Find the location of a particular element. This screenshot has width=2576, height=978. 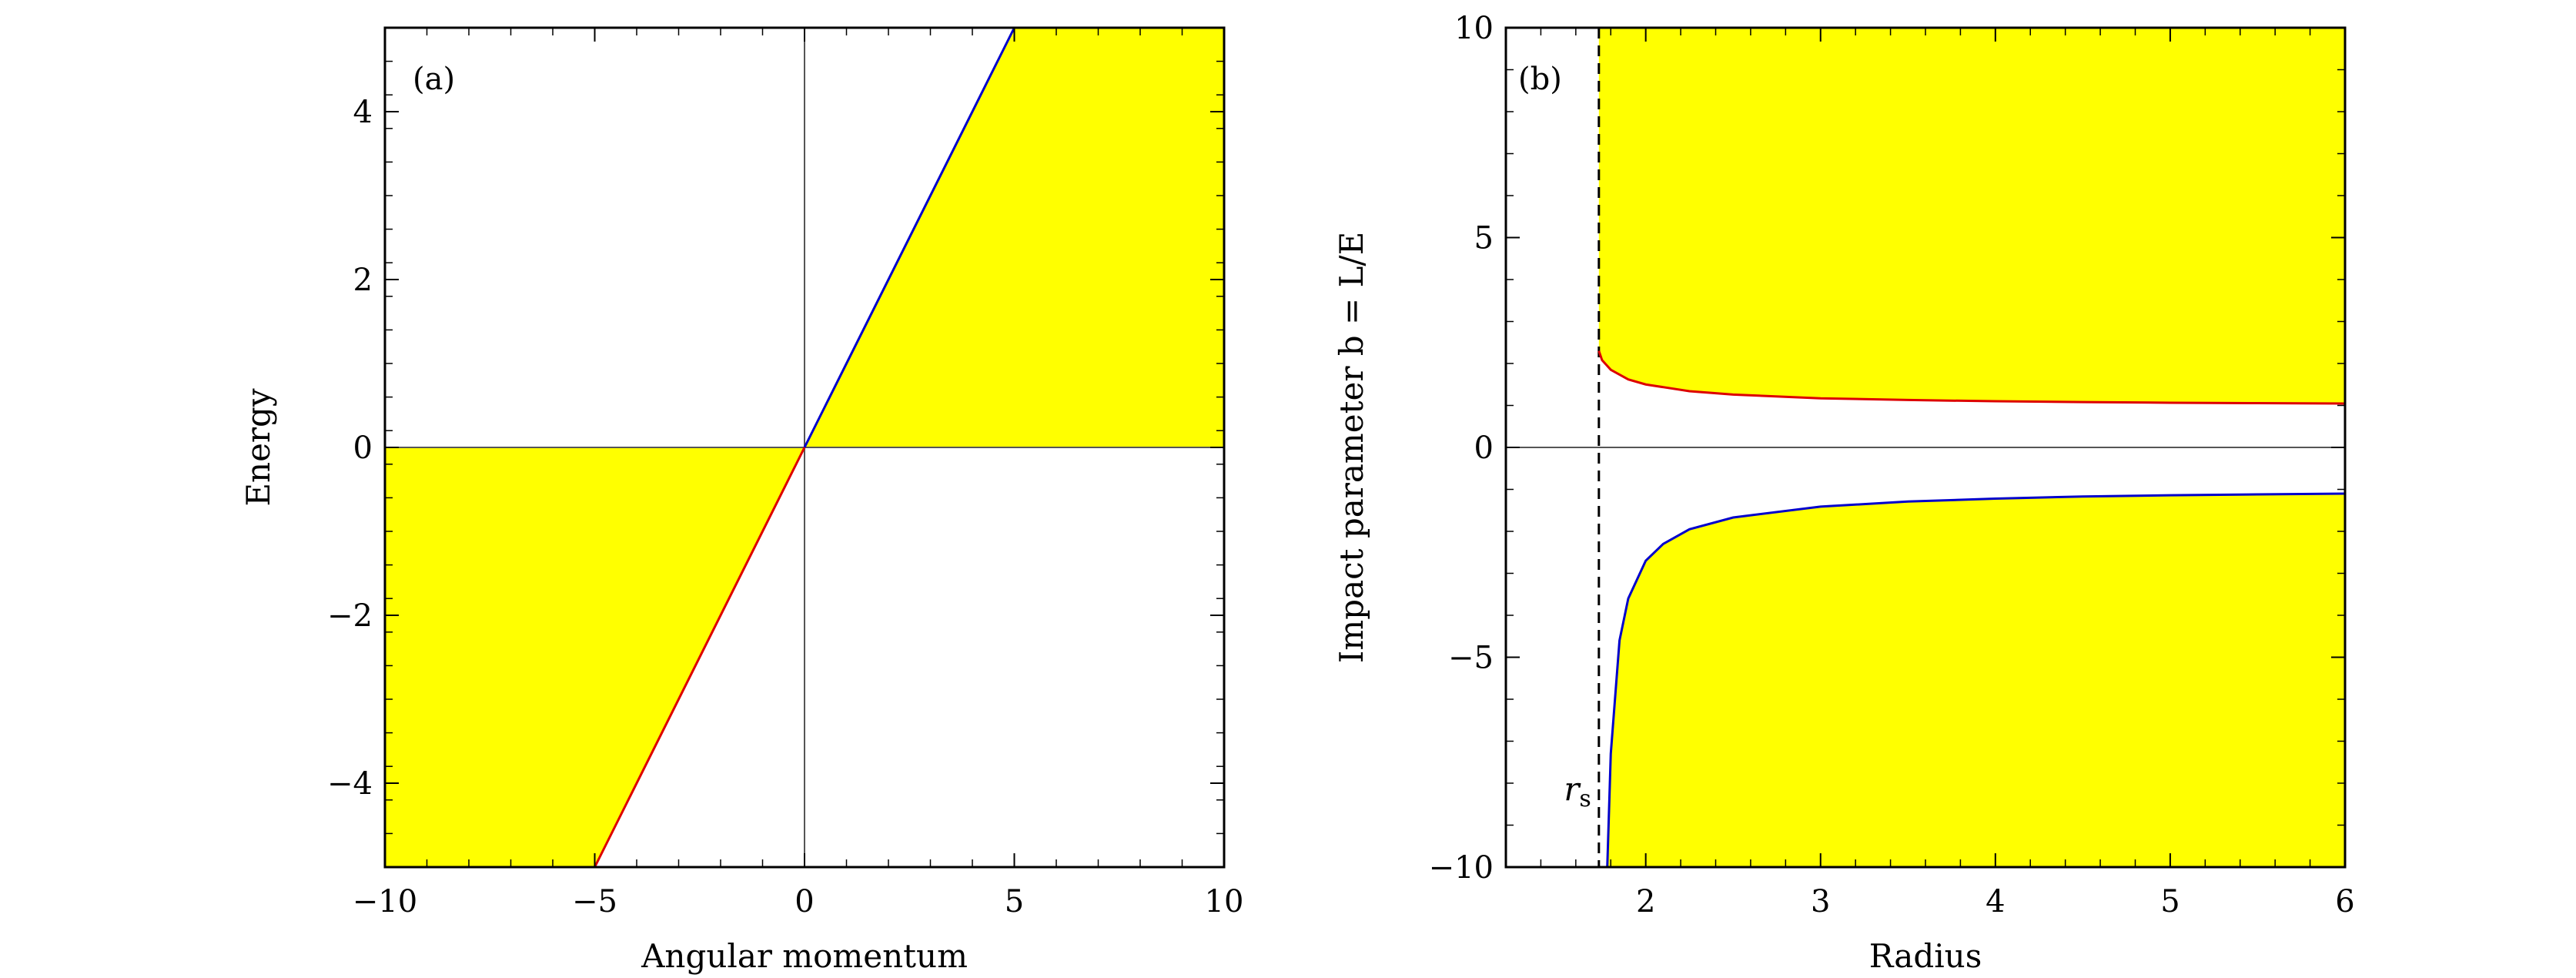

a-x-tick-label: 5 is located at coordinates (1015, 902).